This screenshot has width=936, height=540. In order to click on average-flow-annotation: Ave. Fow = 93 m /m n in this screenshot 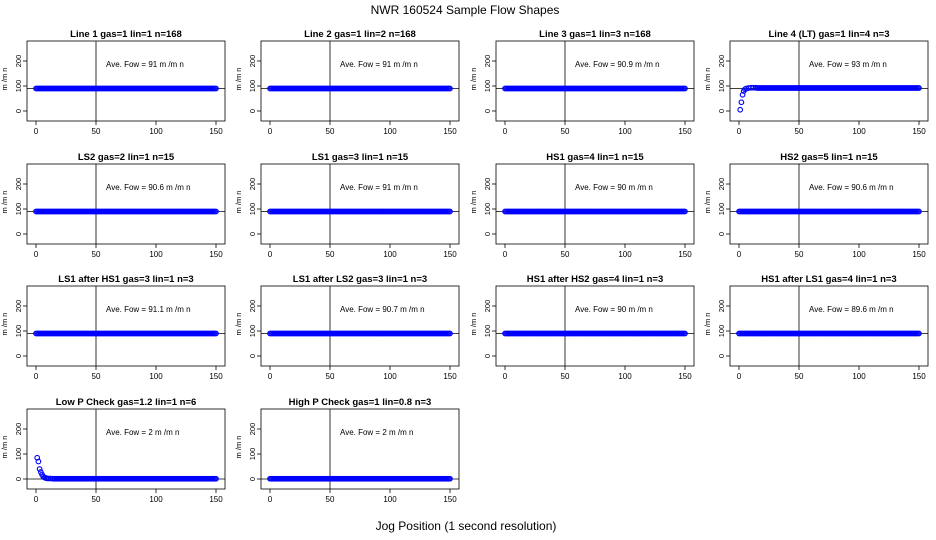, I will do `click(848, 64)`.